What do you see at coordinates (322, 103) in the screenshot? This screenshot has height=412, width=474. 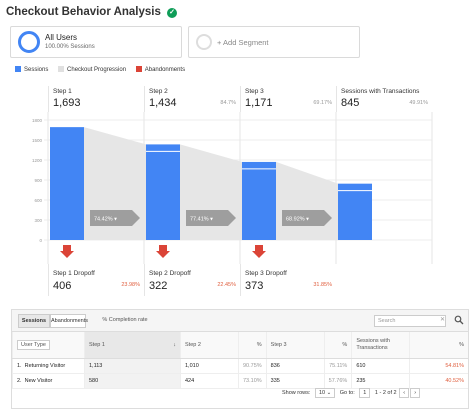 I see `step-pct: 69.17%` at bounding box center [322, 103].